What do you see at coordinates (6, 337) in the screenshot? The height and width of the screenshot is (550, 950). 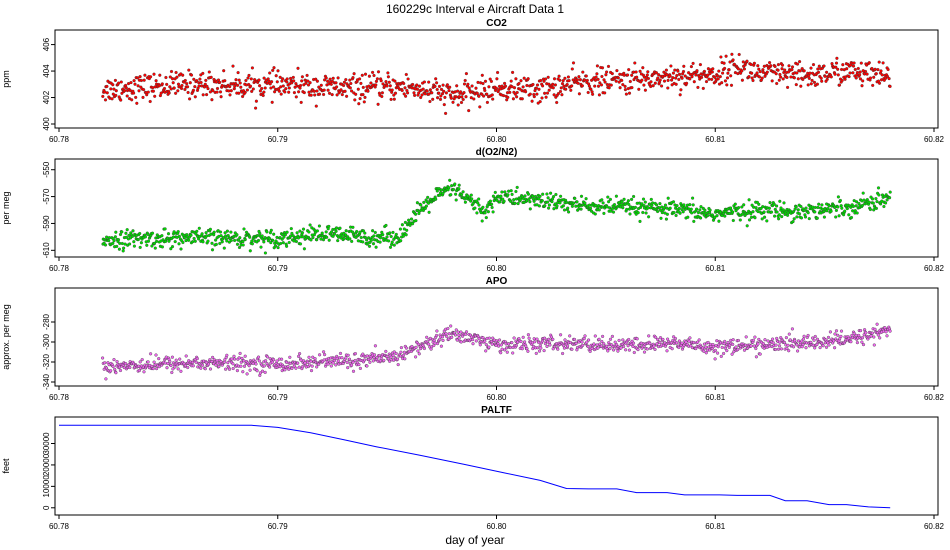 I see `y-axis-label: approx. per meg` at bounding box center [6, 337].